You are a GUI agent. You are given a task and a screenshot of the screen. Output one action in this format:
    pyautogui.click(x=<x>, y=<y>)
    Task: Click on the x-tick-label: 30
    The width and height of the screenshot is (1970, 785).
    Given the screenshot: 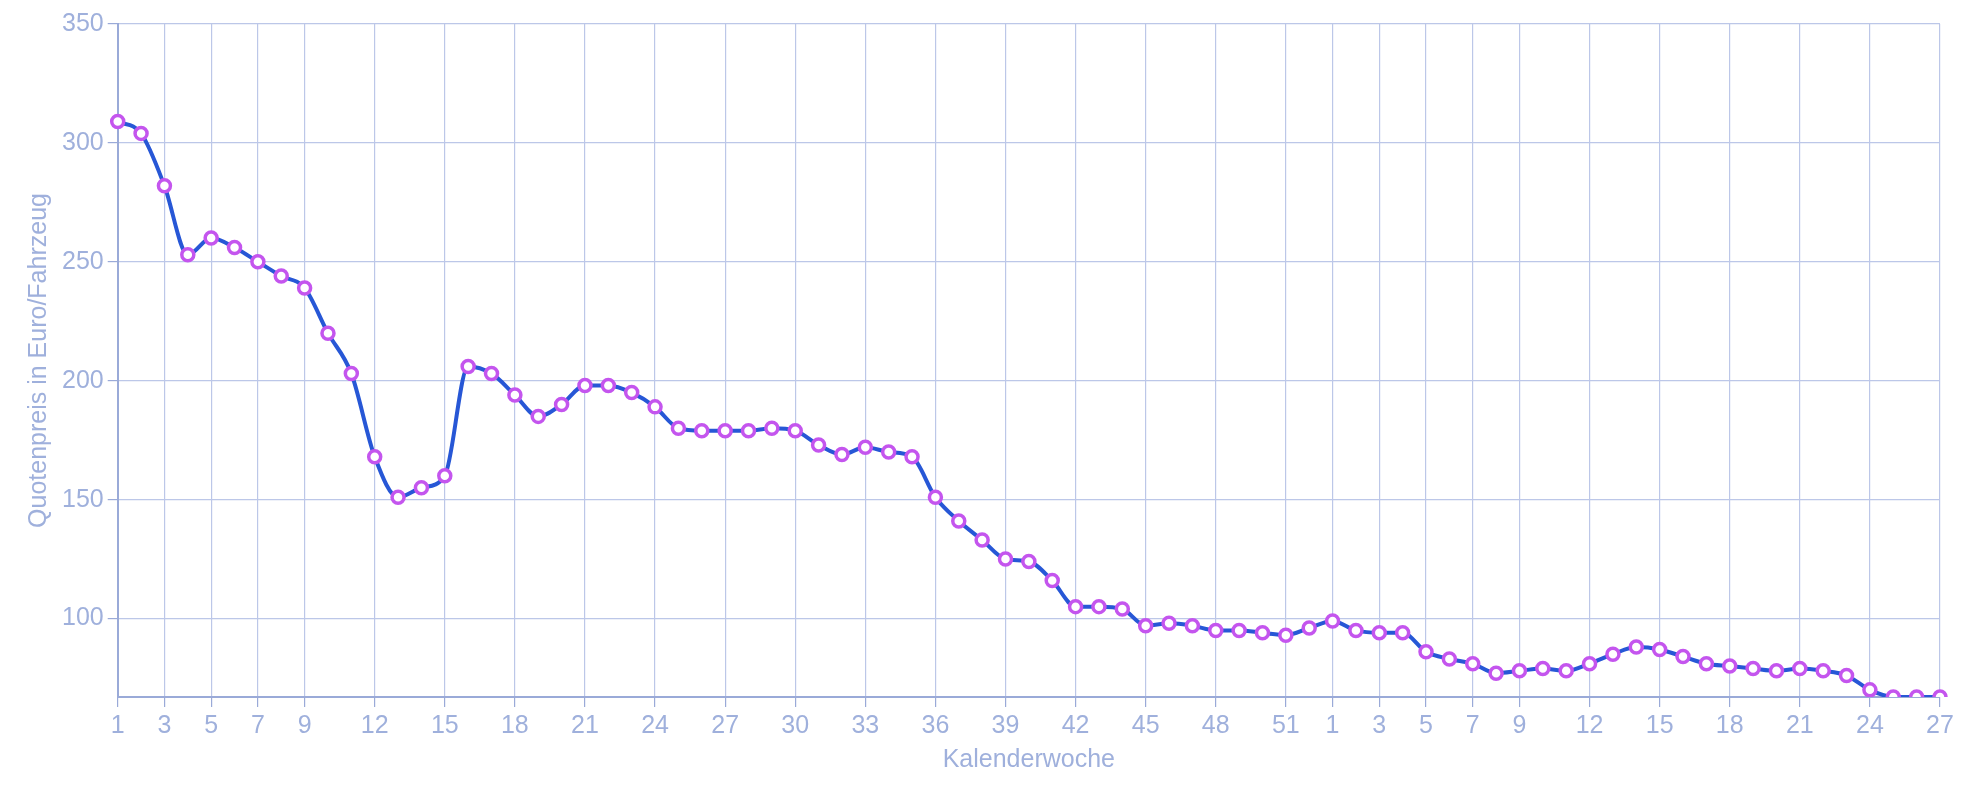 What is the action you would take?
    pyautogui.click(x=795, y=723)
    